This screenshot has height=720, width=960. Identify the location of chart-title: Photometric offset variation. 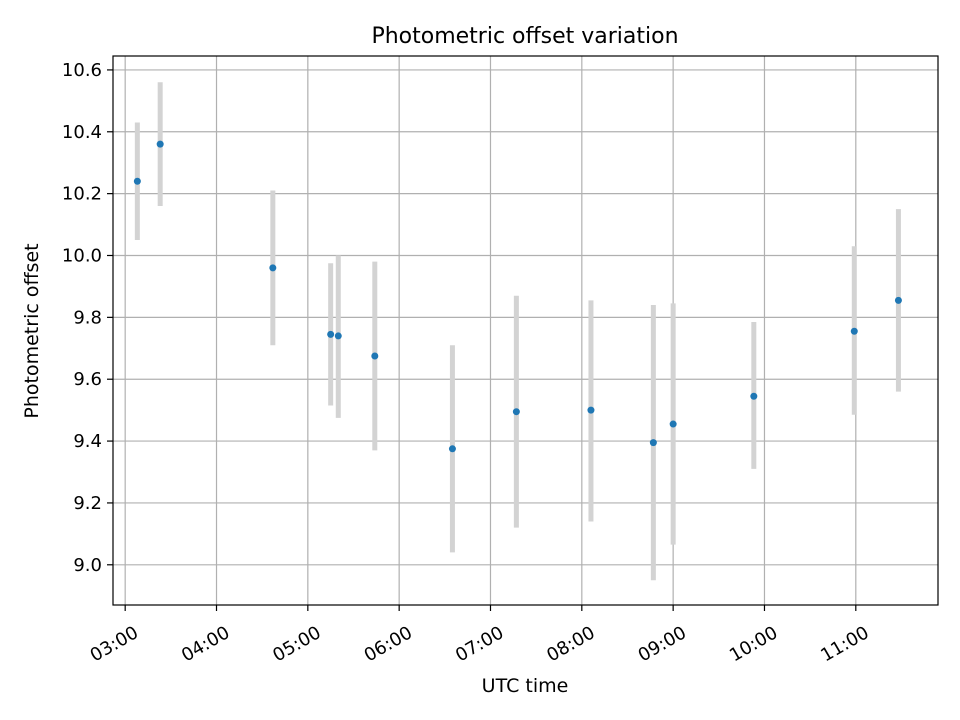
(524, 36).